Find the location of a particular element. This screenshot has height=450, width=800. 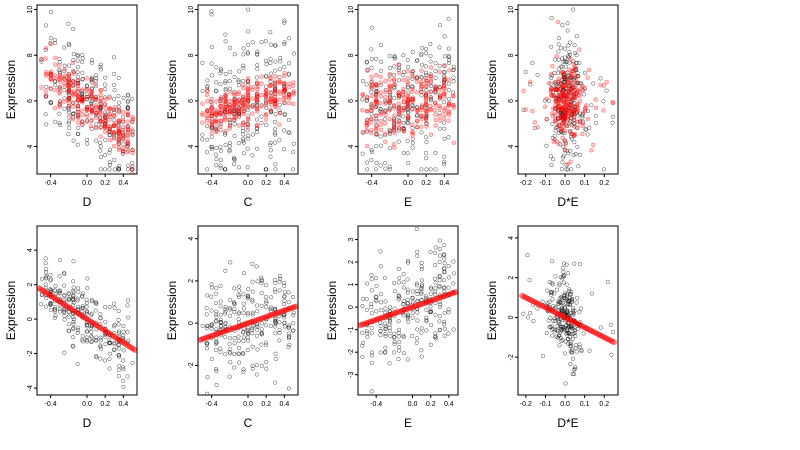

y-axis-label: Expression is located at coordinates (172, 310).